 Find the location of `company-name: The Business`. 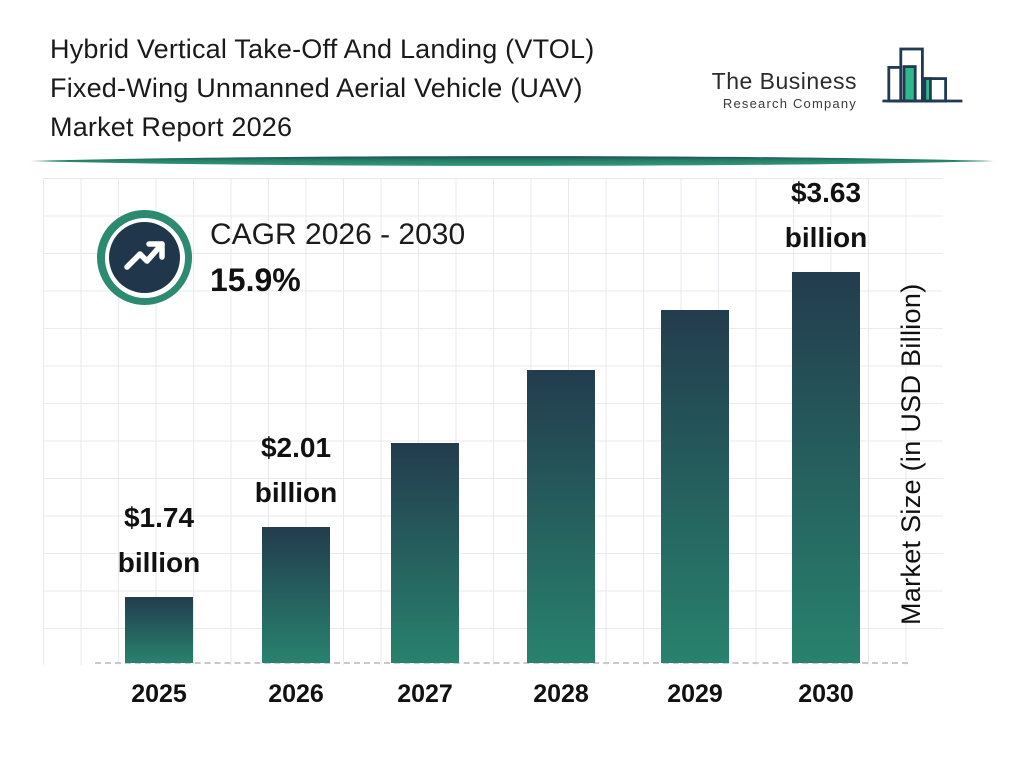

company-name: The Business is located at coordinates (784, 81).